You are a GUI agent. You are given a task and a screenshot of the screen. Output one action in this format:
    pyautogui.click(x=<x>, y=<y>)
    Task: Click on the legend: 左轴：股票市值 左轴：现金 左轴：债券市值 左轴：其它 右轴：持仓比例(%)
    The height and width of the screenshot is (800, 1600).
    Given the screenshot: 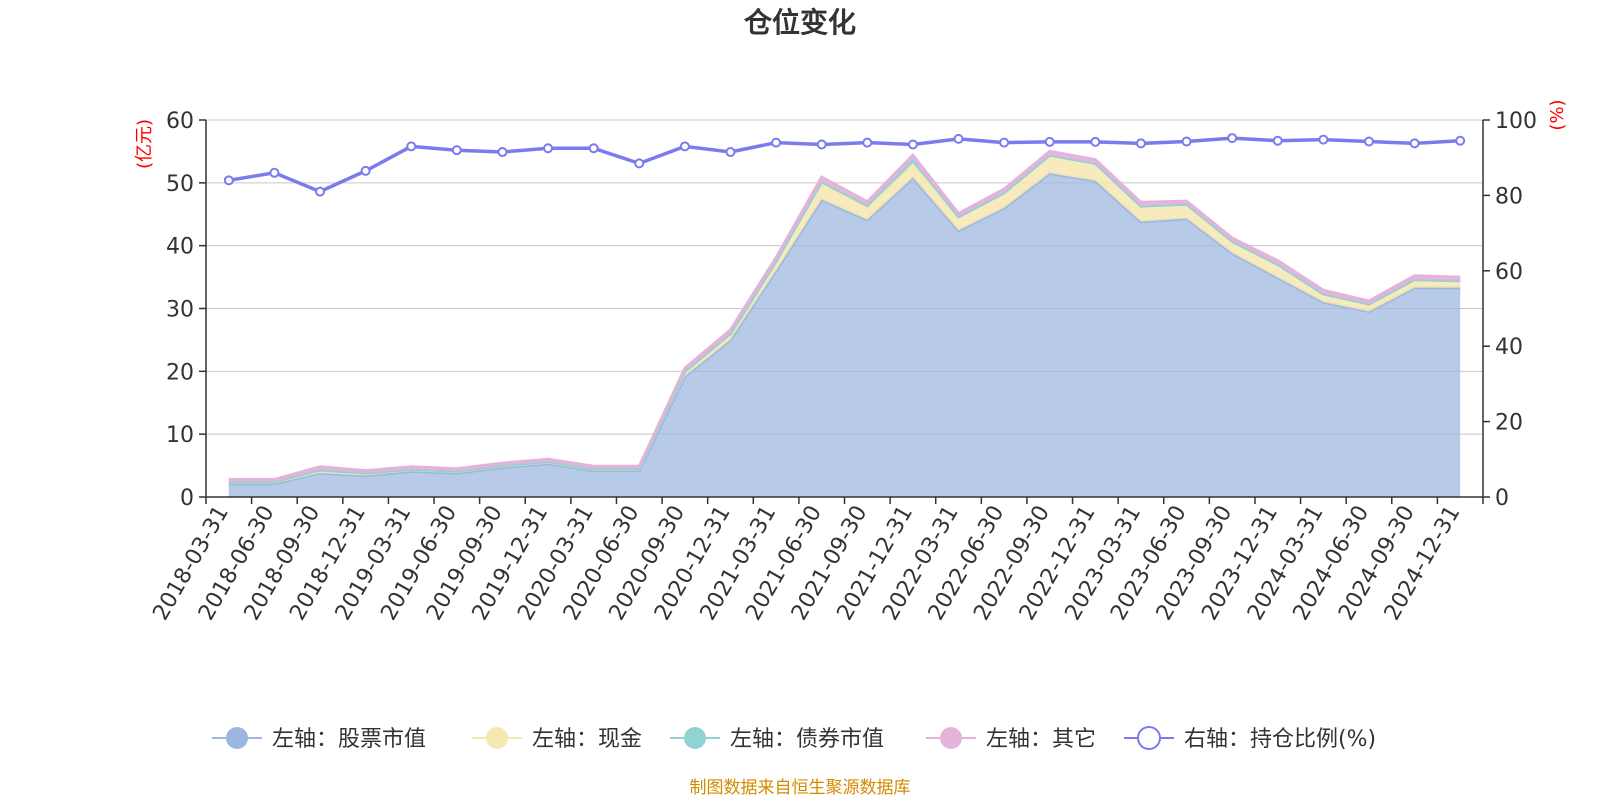 What is the action you would take?
    pyautogui.click(x=794, y=739)
    